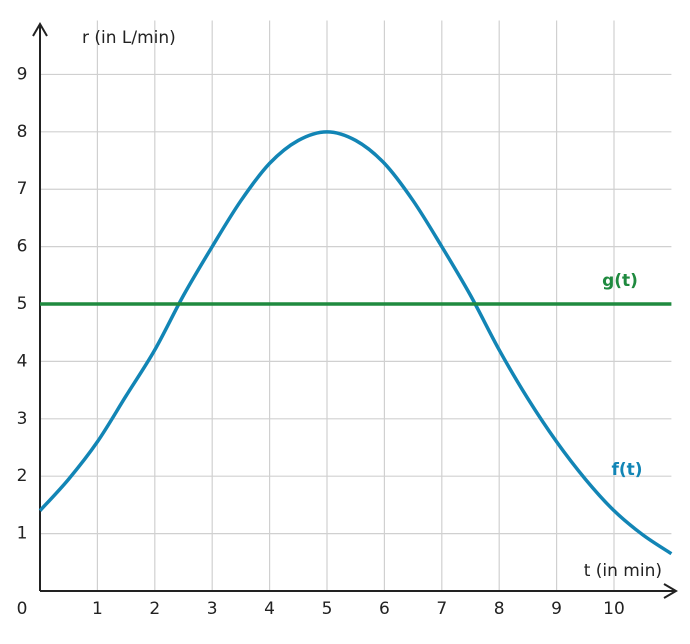 This screenshot has width=690, height=644. What do you see at coordinates (22, 609) in the screenshot?
I see `x-tick-label: 0` at bounding box center [22, 609].